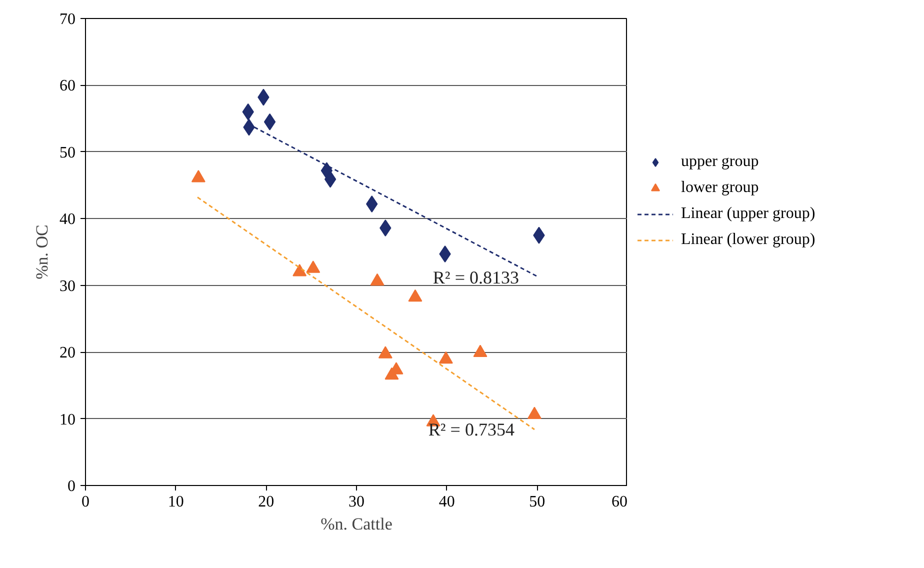  I want to click on y-tick-label: 30, so click(68, 286).